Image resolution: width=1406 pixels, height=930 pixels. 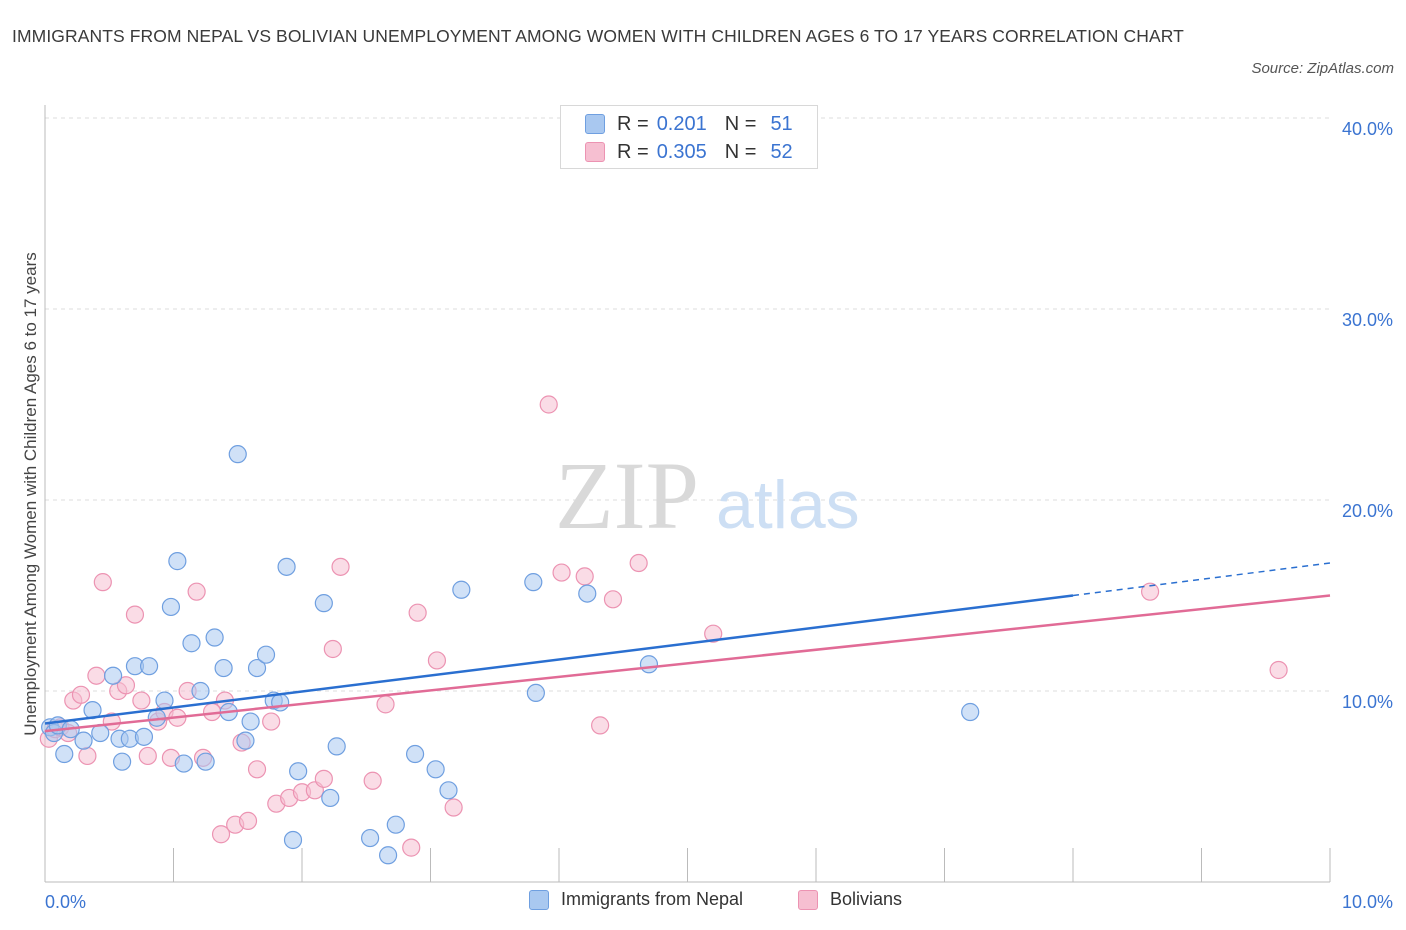 What do you see at coordinates (1201, 579) in the screenshot?
I see `trend-line-nepal-extension` at bounding box center [1201, 579].